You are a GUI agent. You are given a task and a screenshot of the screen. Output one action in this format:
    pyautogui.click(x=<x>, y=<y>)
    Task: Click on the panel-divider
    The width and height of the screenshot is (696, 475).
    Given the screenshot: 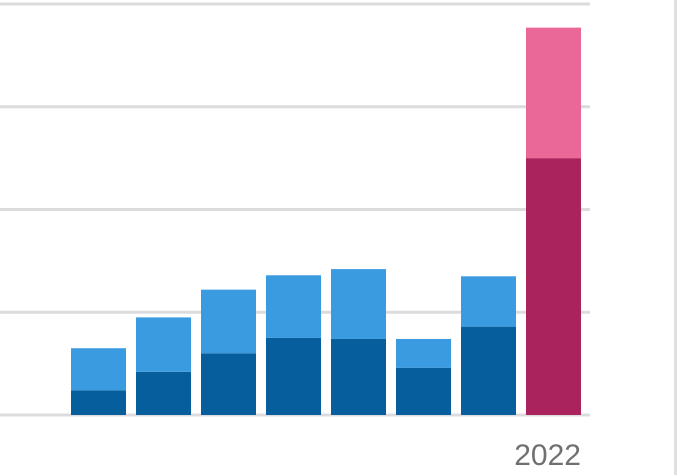 What is the action you would take?
    pyautogui.click(x=675, y=237)
    